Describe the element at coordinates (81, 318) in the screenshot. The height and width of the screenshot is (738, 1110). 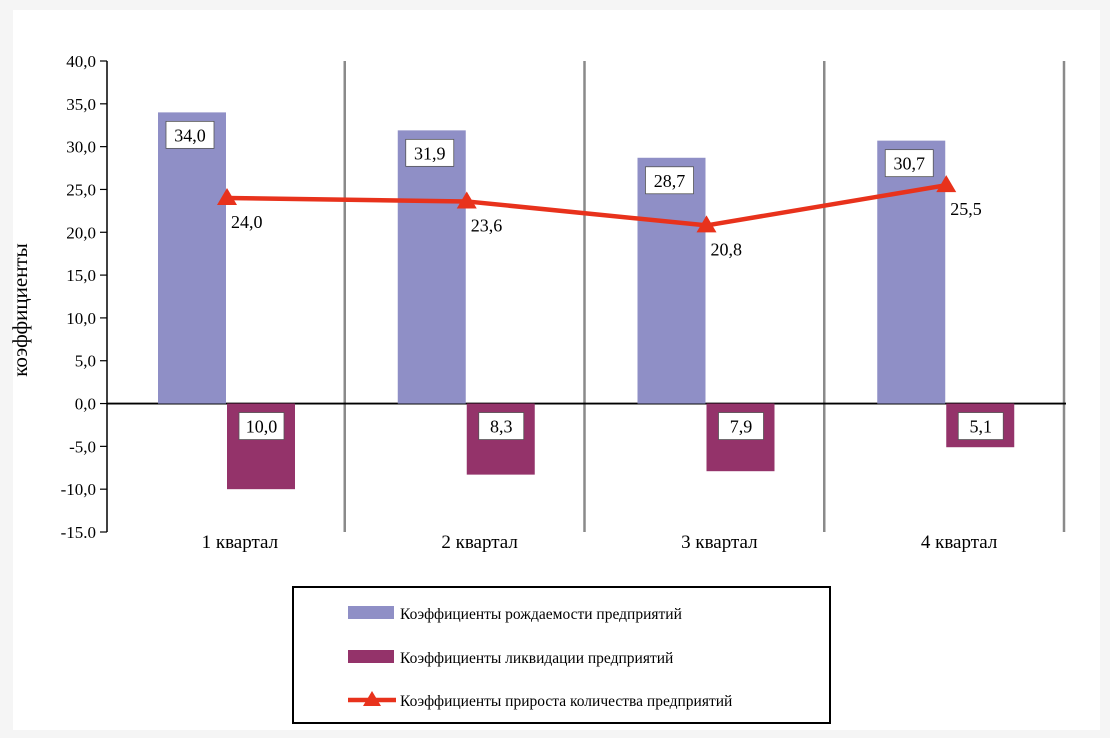
I see `y-tick-label: 10,0` at that location.